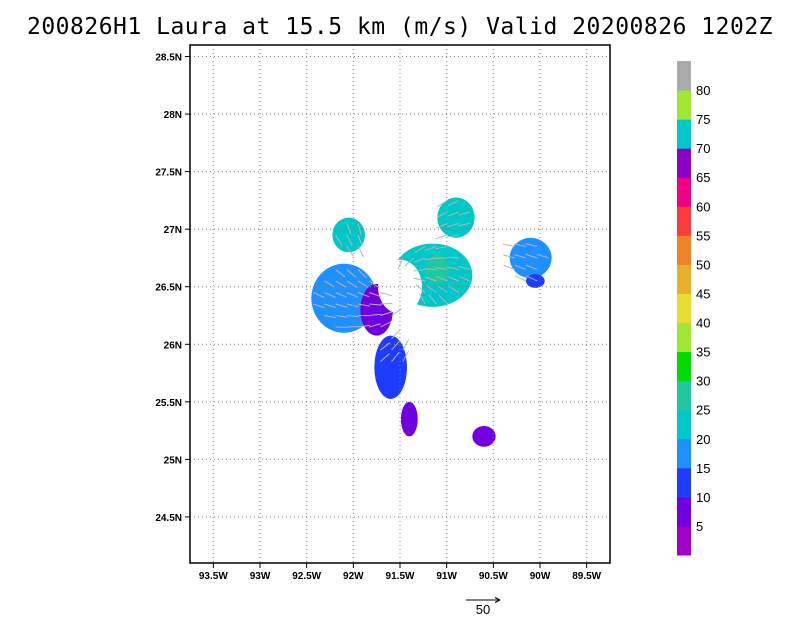 Image resolution: width=800 pixels, height=618 pixels. I want to click on colorbar-label: 15, so click(703, 468).